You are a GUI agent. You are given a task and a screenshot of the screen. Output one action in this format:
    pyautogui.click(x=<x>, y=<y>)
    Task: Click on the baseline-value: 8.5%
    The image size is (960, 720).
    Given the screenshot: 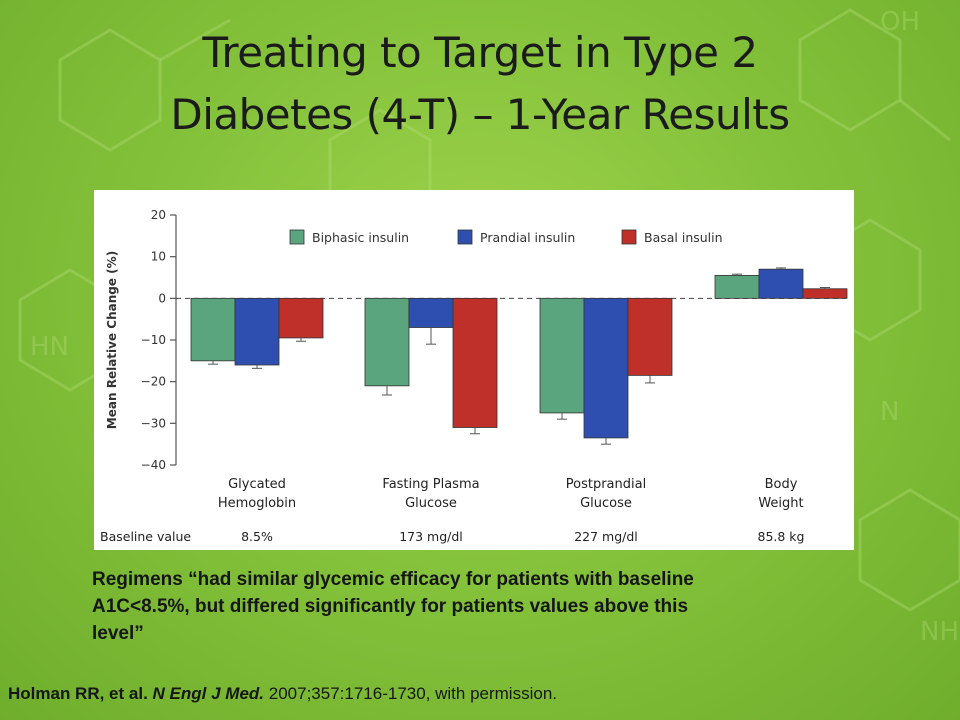 What is the action you would take?
    pyautogui.click(x=257, y=536)
    